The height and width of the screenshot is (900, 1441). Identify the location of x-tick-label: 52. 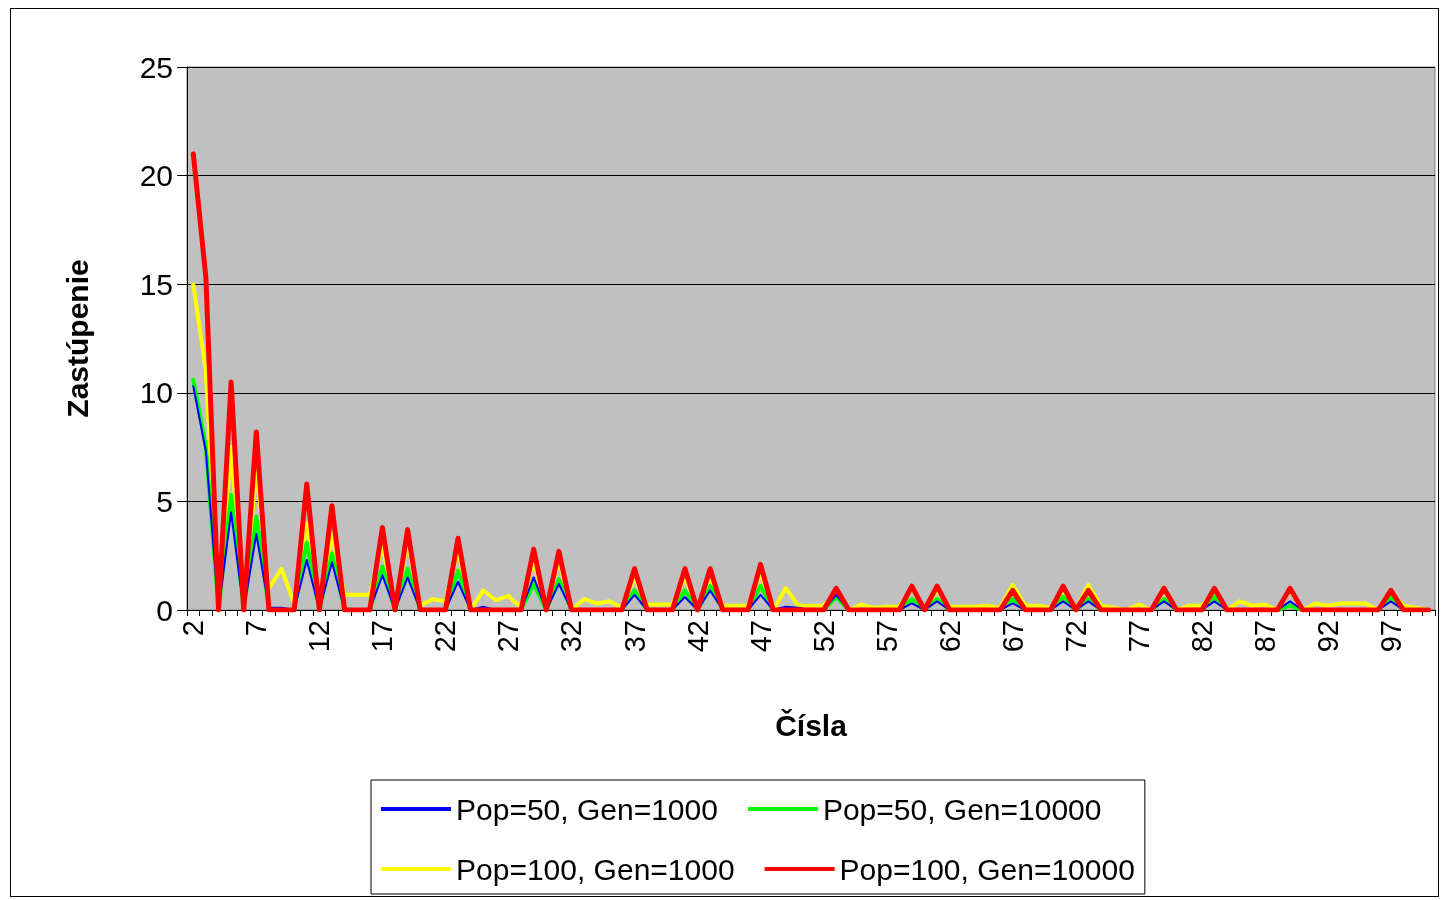
(823, 636).